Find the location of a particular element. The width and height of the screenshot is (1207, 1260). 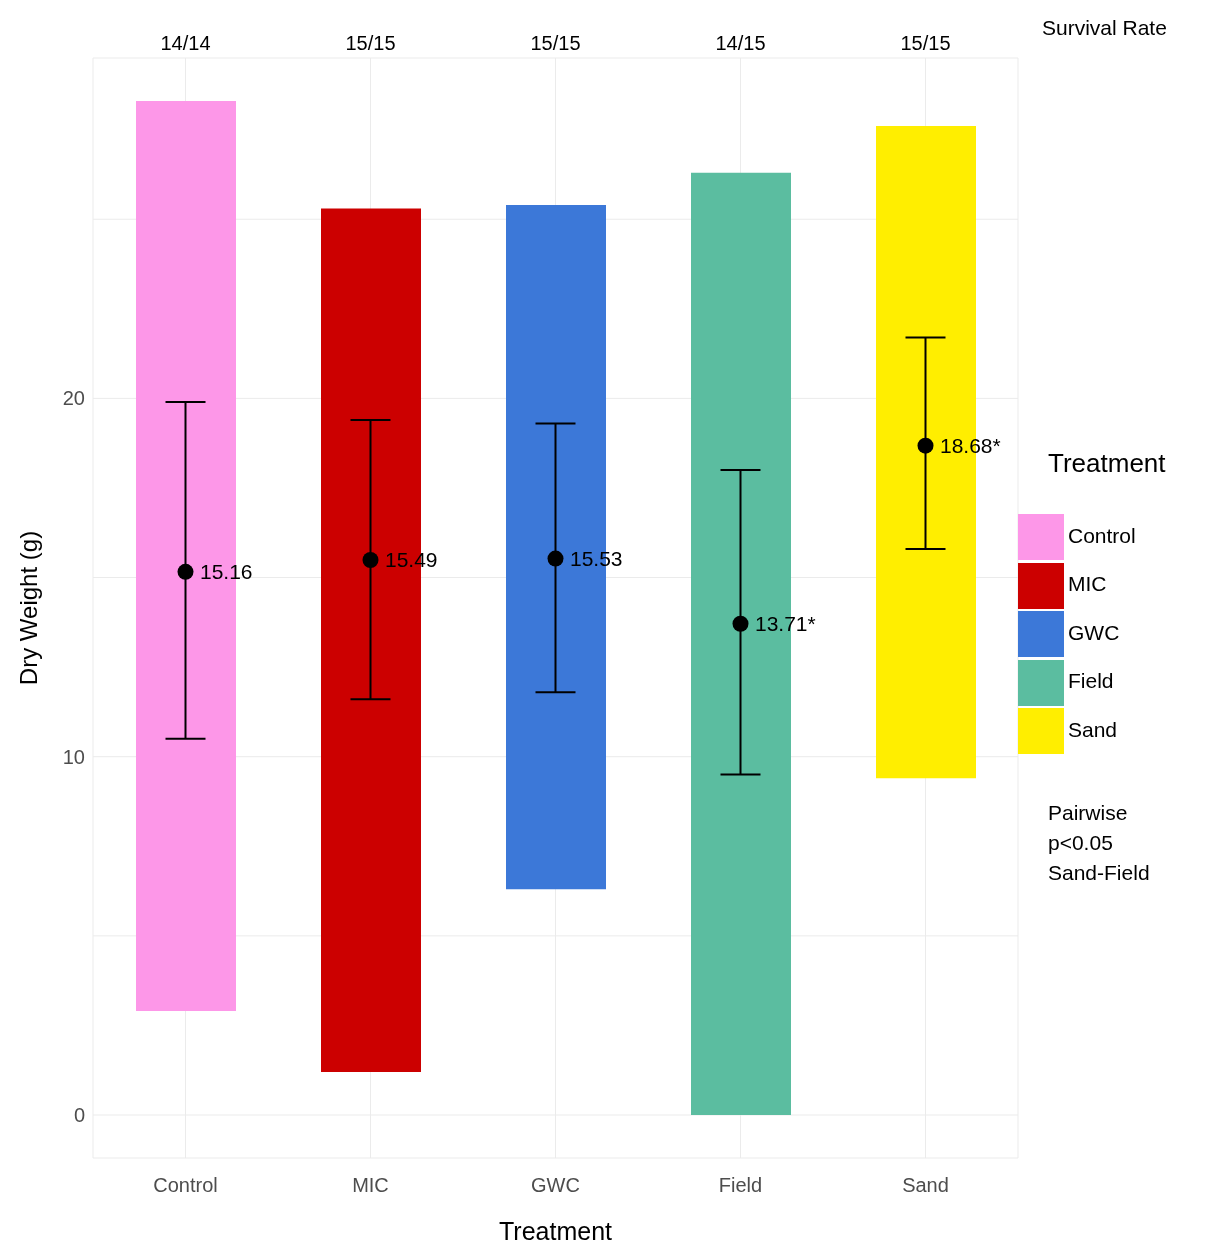

legend-label: MIC is located at coordinates (1087, 584).